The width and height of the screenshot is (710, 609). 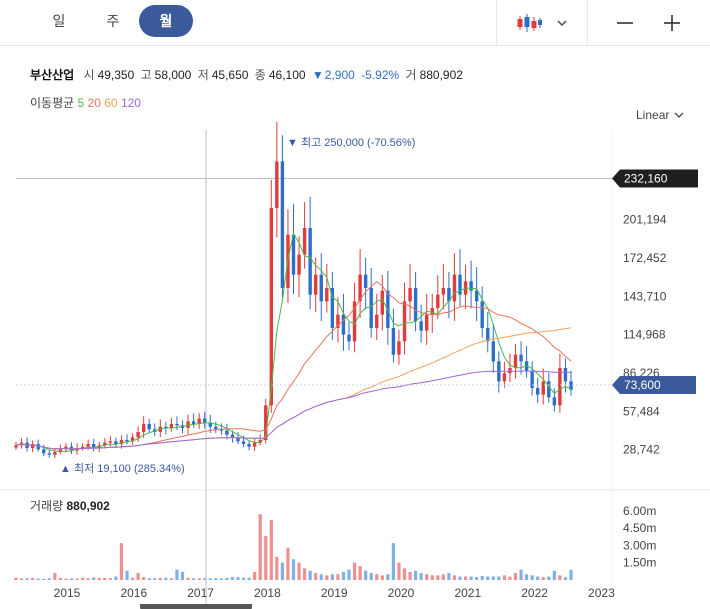 I want to click on close-value: 46,100, so click(x=287, y=75).